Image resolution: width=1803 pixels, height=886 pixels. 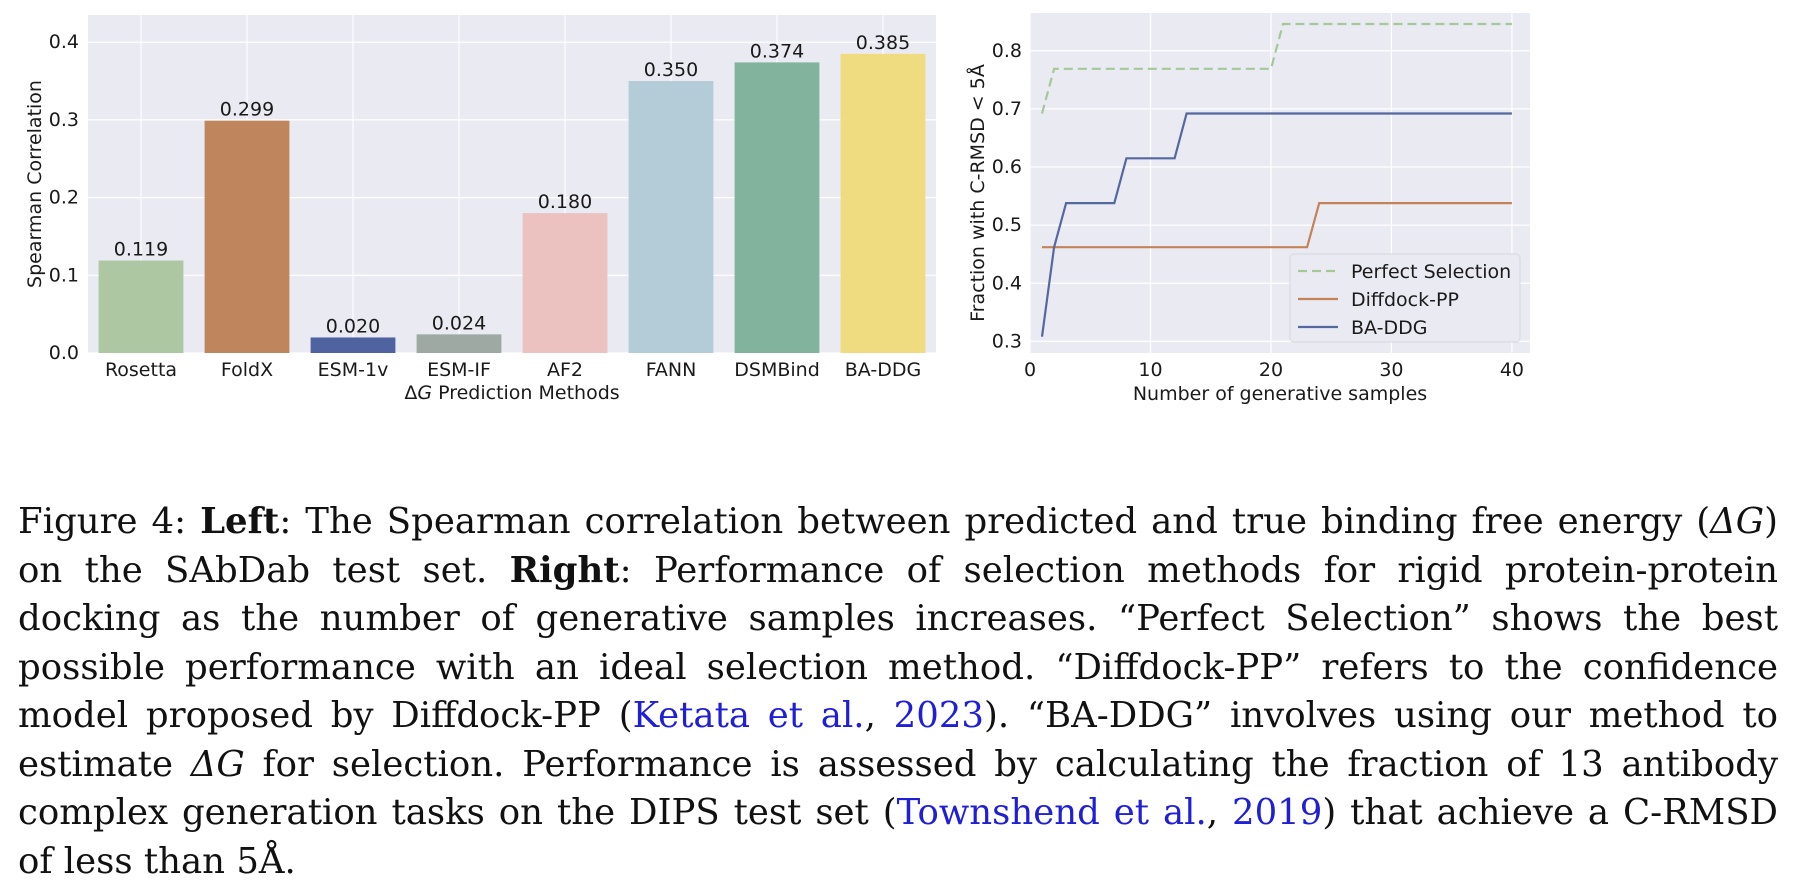 I want to click on bar-value-label: 0.299, so click(x=247, y=110).